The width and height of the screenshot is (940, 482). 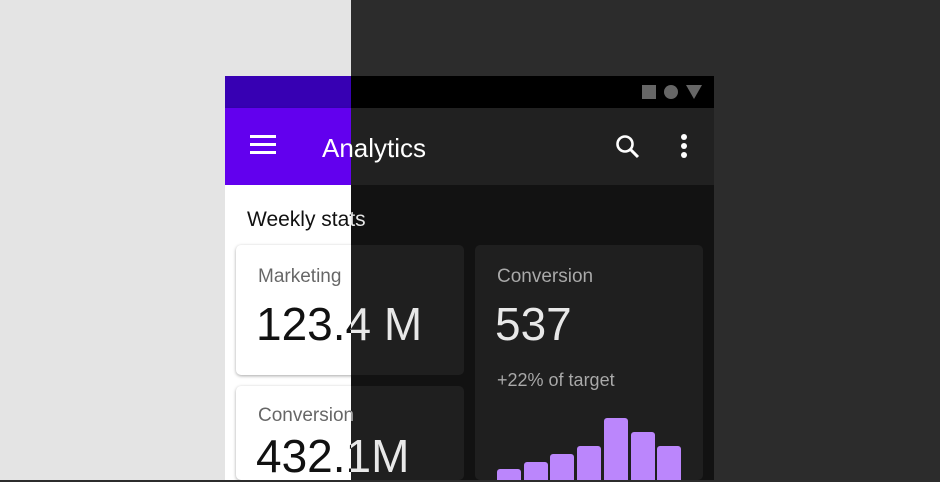 What do you see at coordinates (300, 276) in the screenshot?
I see `card-label: Marketing` at bounding box center [300, 276].